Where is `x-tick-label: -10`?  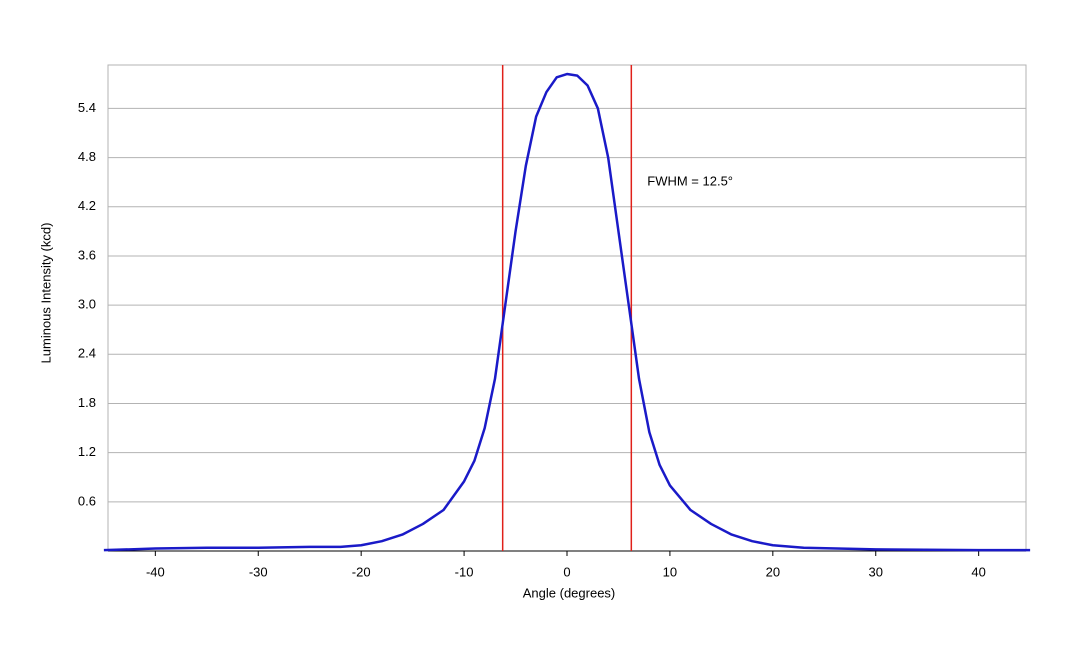 x-tick-label: -10 is located at coordinates (464, 571).